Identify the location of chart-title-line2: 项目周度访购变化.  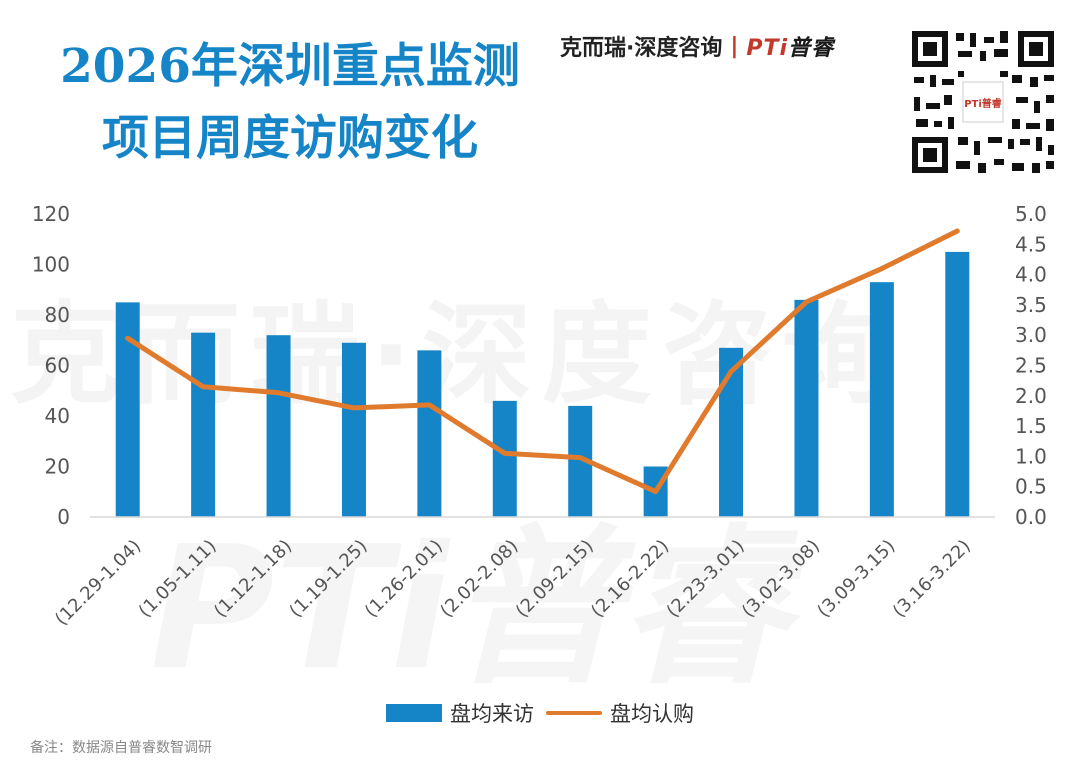
(290, 138).